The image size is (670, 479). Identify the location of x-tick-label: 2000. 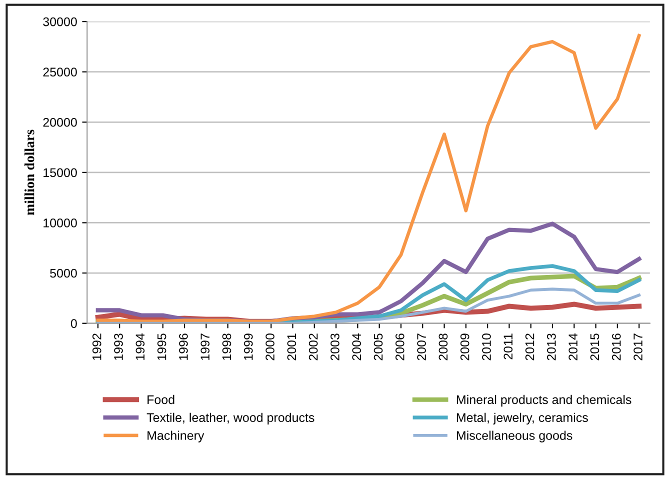
(270, 347).